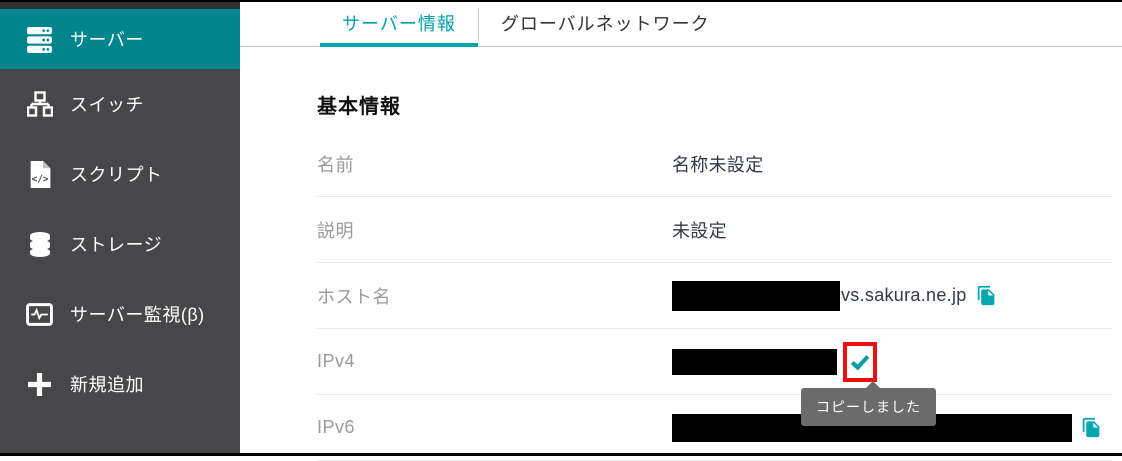 Image resolution: width=1122 pixels, height=461 pixels. I want to click on storage-icon, so click(39, 244).